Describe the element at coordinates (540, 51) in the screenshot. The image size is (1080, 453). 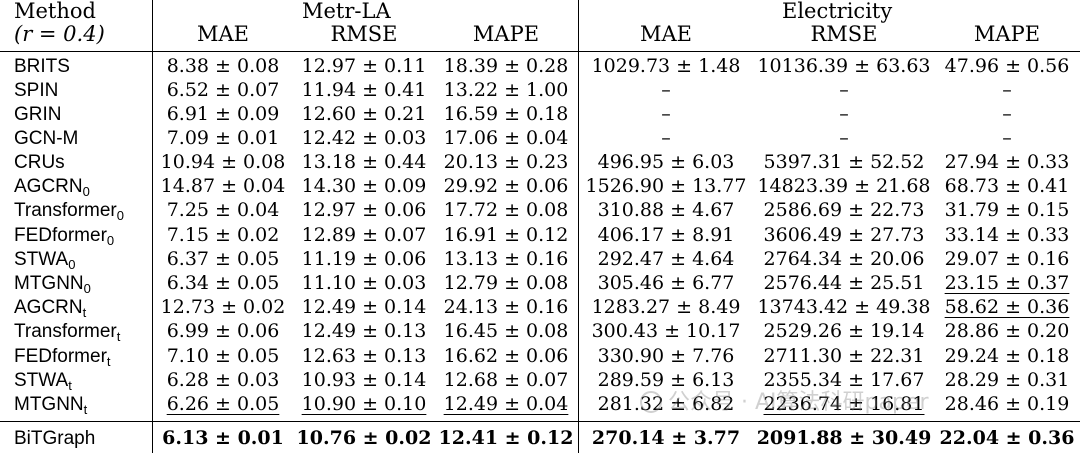
I see `header-rule` at that location.